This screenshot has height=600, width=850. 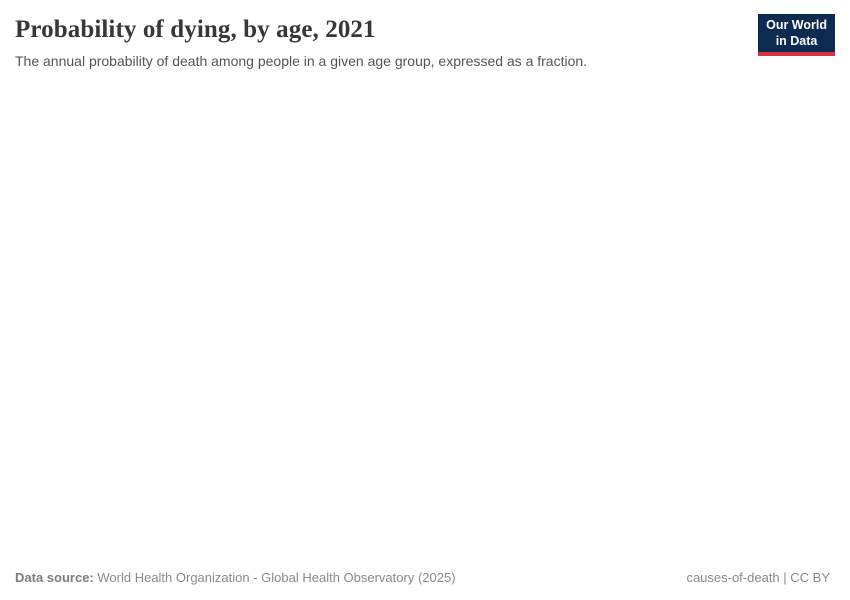 I want to click on license-text: causes-of-death | CC BY, so click(x=758, y=578).